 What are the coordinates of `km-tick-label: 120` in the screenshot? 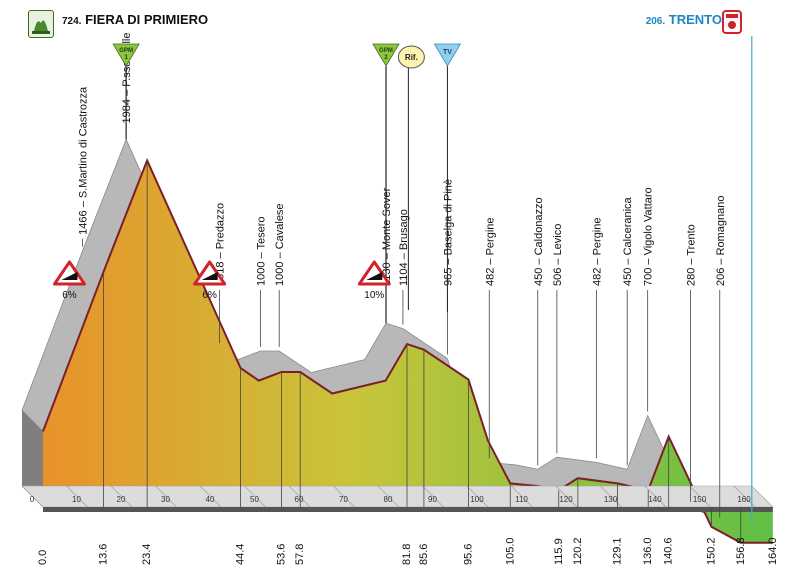 It's located at (566, 499).